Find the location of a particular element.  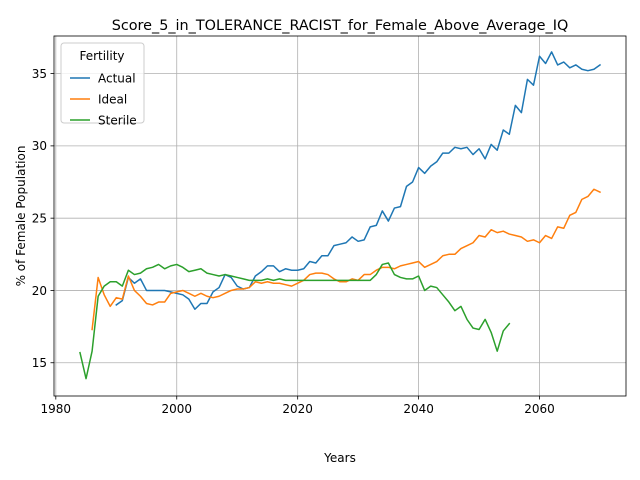

x-axis-label: Years is located at coordinates (339, 458).